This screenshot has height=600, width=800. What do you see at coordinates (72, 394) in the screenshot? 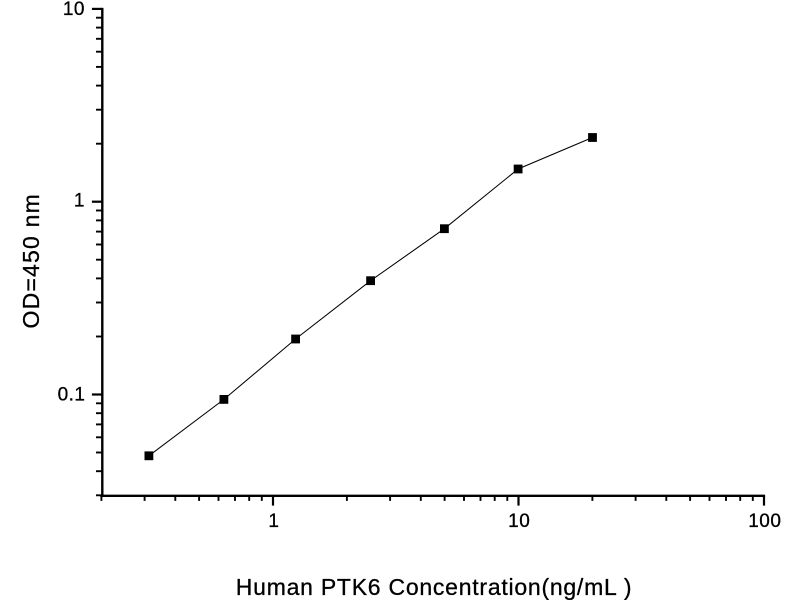
I see `svg-text: 0.1` at bounding box center [72, 394].